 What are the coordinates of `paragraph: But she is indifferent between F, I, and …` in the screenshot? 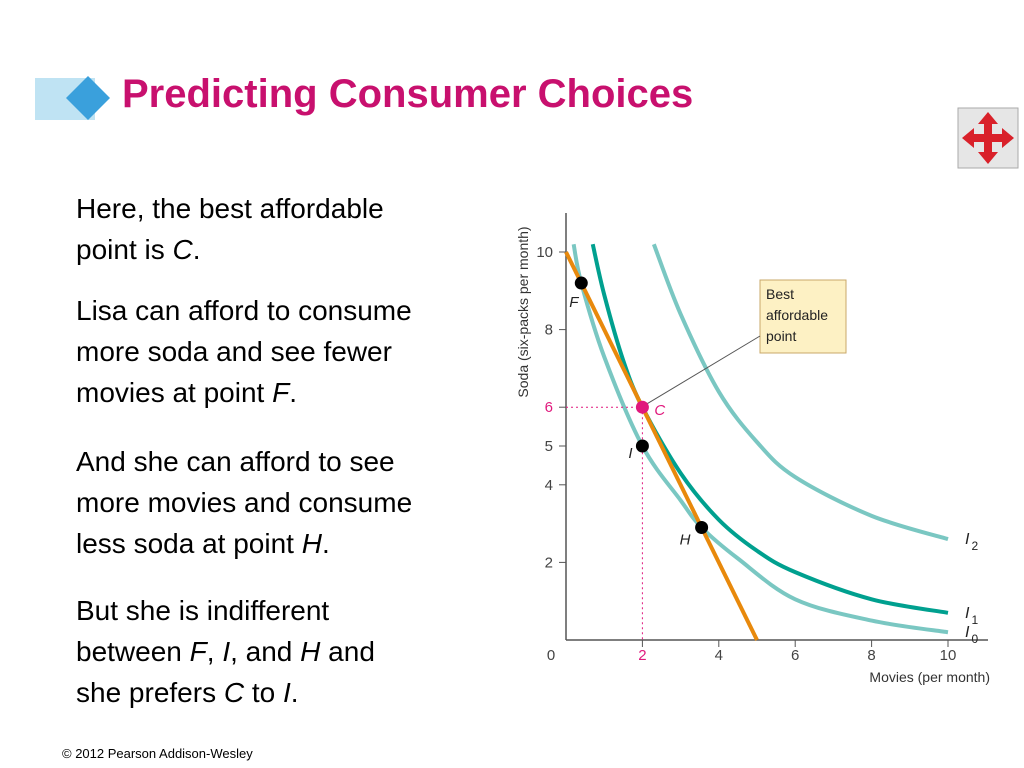 It's located at (225, 651).